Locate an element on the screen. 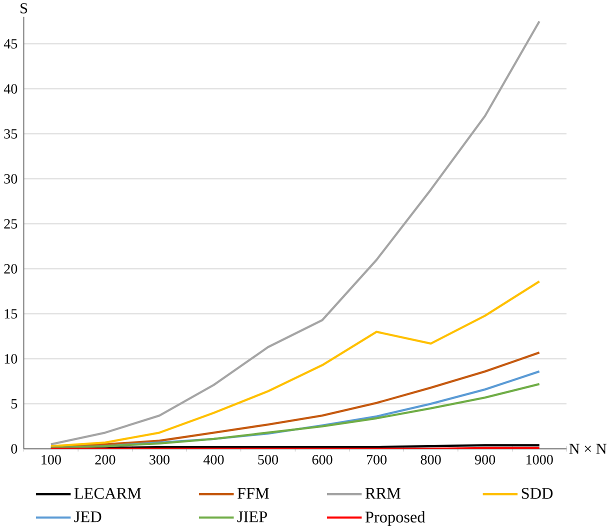 Image resolution: width=609 pixels, height=528 pixels. y-tick-label: 35 is located at coordinates (11, 133).